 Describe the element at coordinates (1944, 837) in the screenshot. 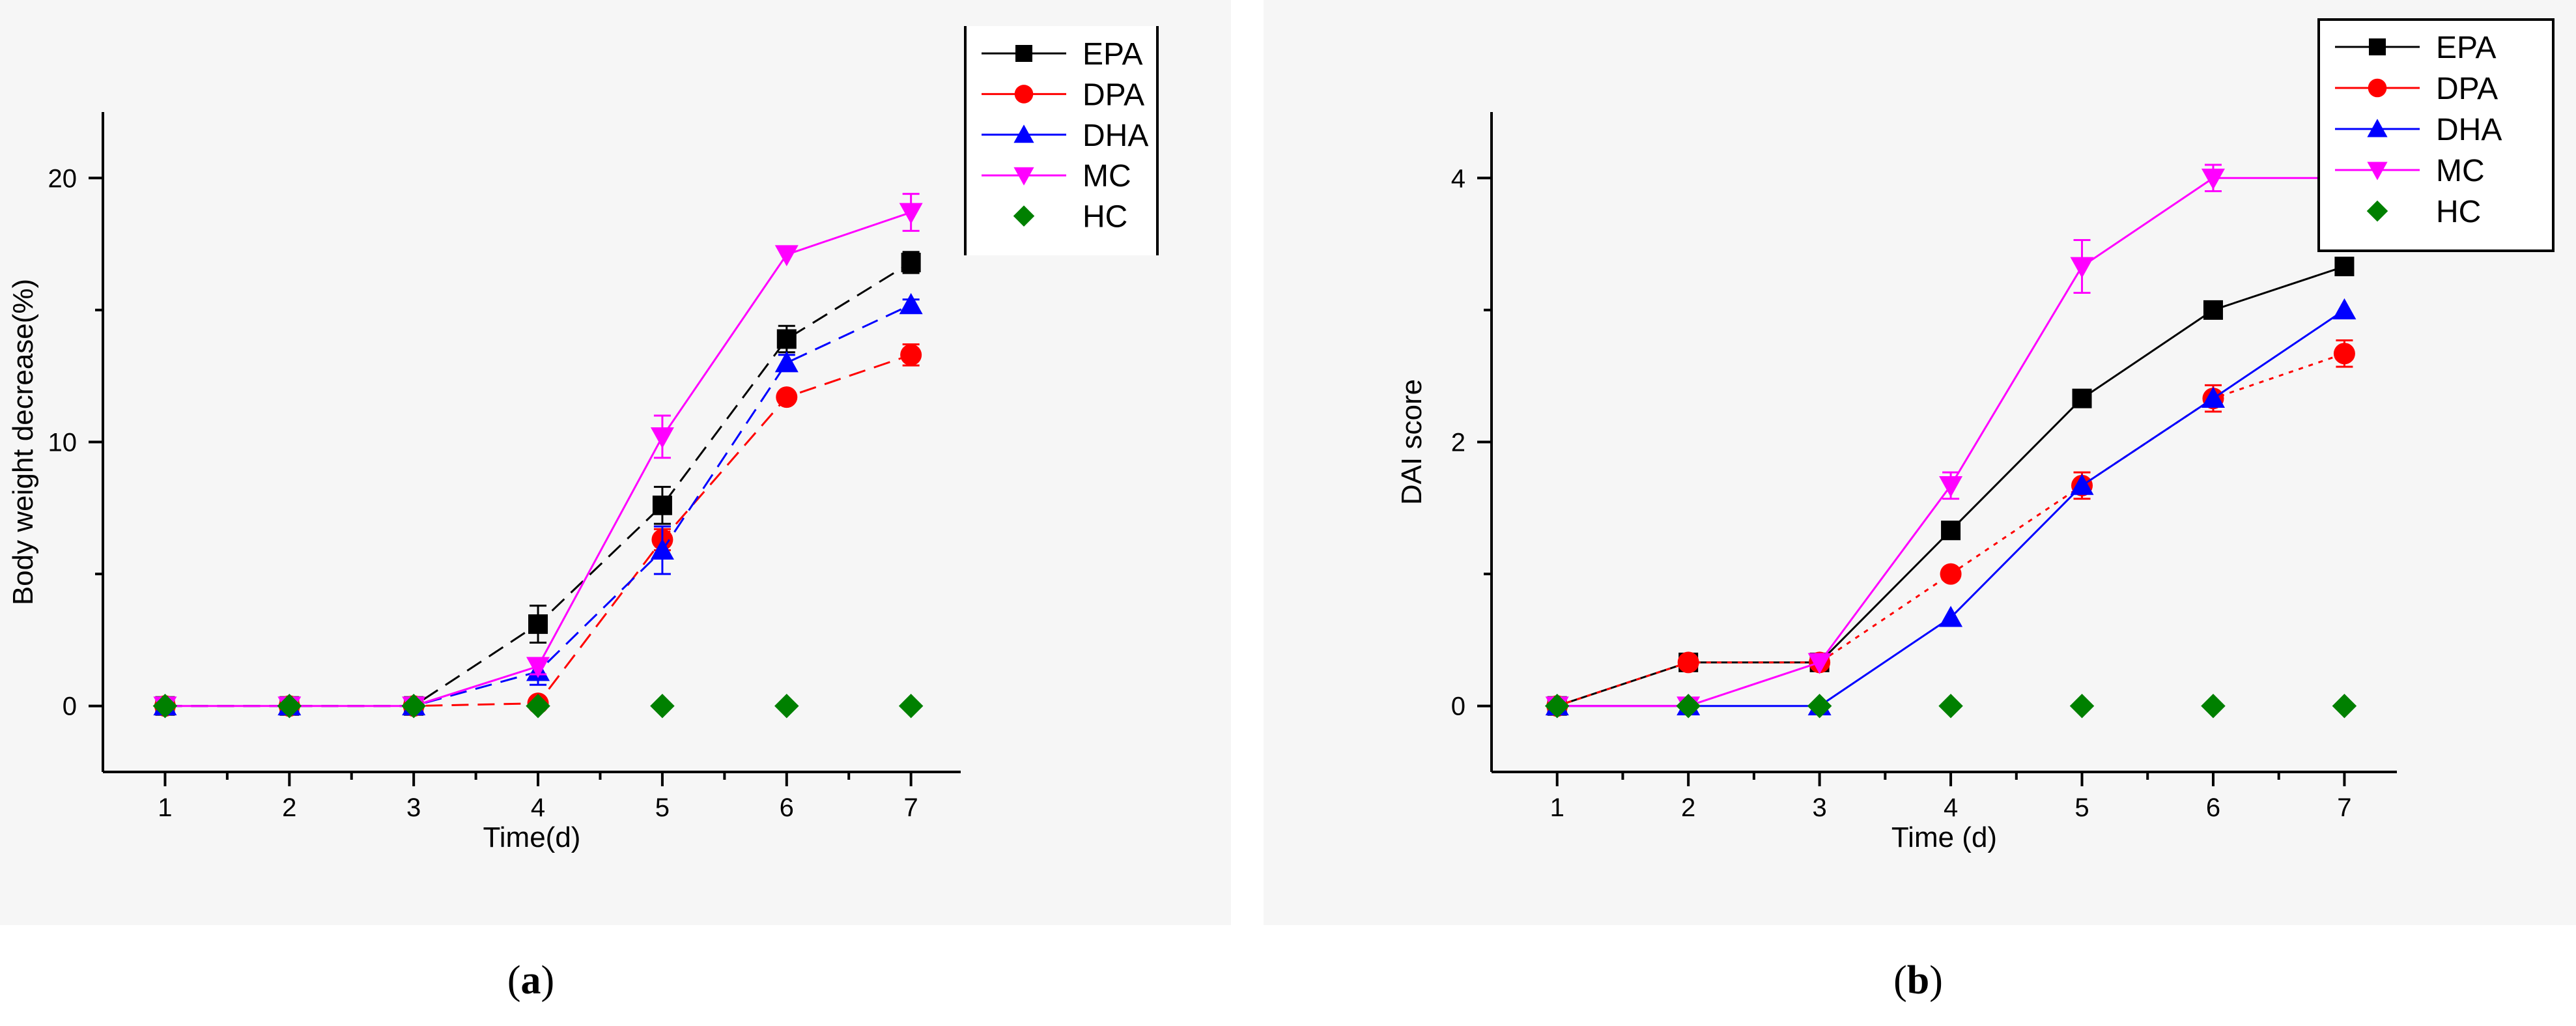

I see `x-axis-title: Time (d)` at that location.